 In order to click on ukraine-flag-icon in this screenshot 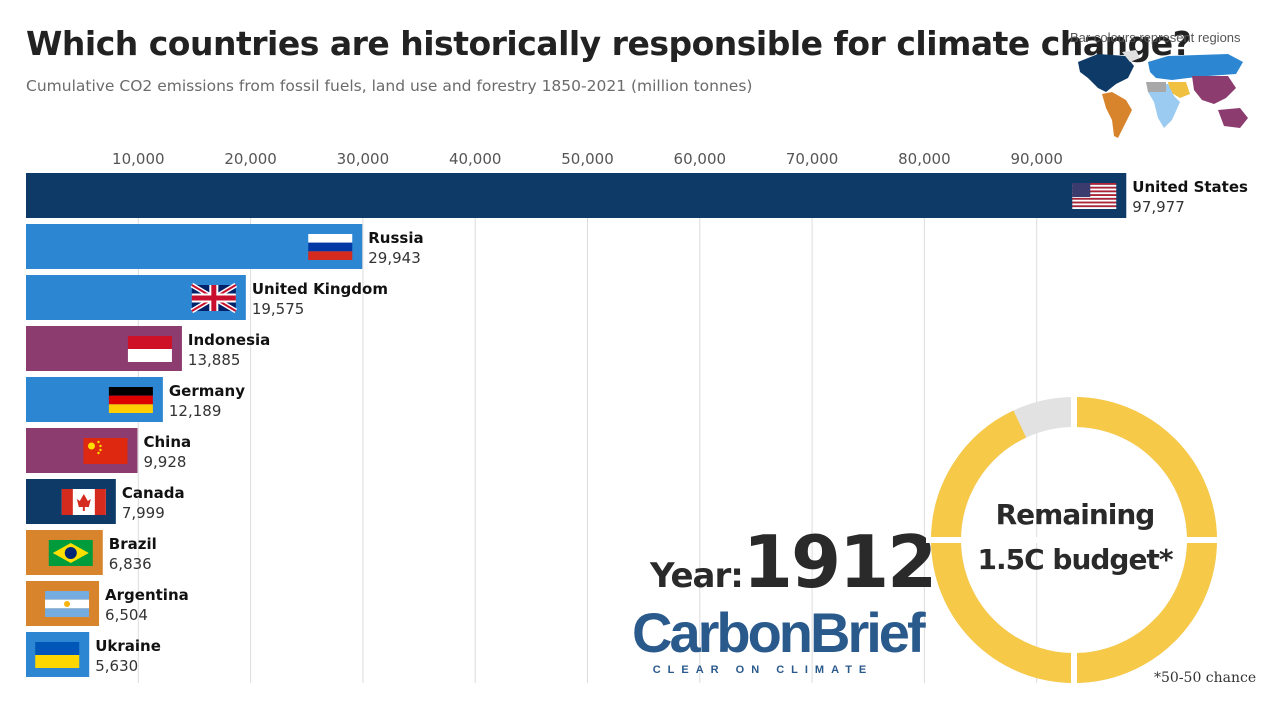, I will do `click(57, 655)`.